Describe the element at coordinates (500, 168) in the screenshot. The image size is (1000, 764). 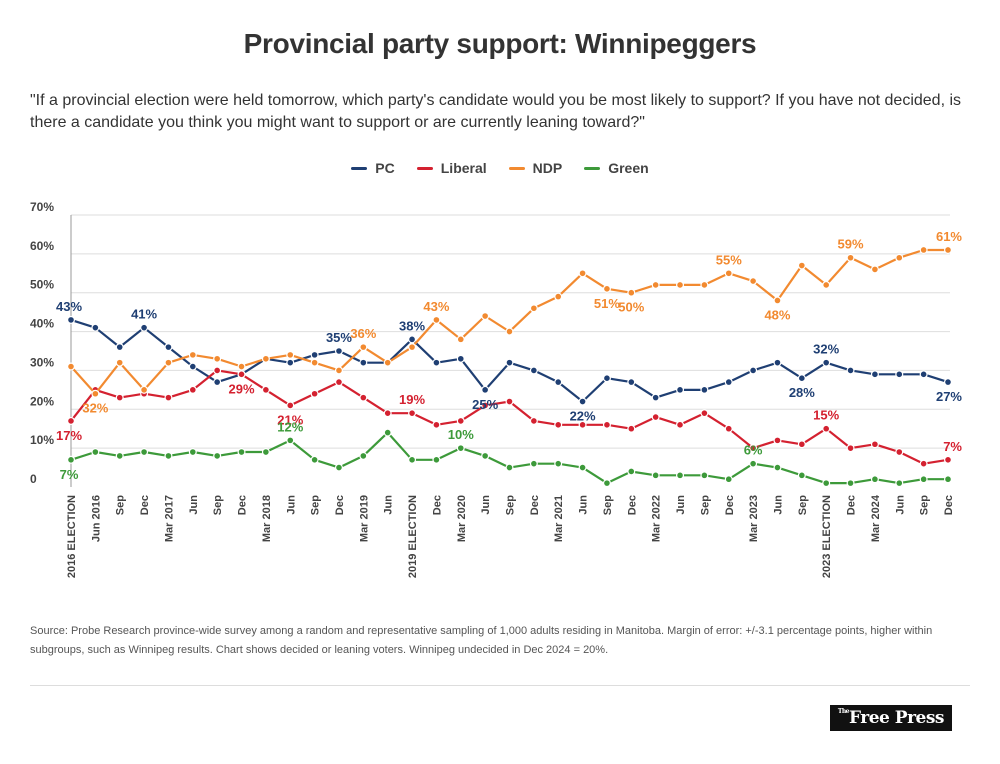
I see `legend: PC Liberal NDP Green` at that location.